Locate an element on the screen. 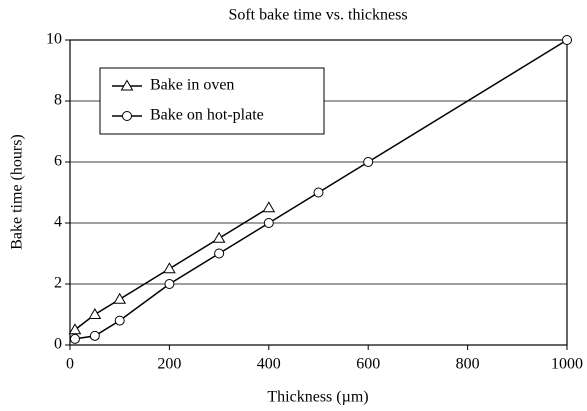 The width and height of the screenshot is (587, 411). legend-label: Bake in oven is located at coordinates (192, 85).